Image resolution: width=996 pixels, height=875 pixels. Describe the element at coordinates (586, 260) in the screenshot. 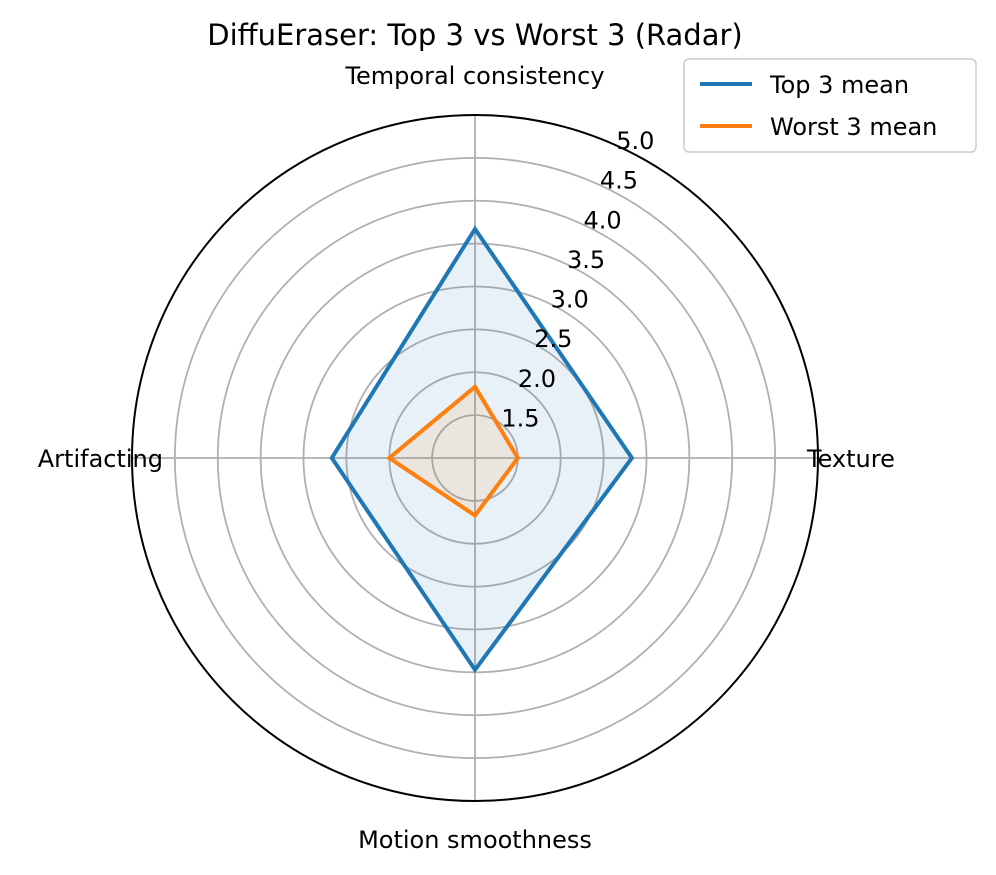

I see `tick-label-3-5: 3.5` at that location.